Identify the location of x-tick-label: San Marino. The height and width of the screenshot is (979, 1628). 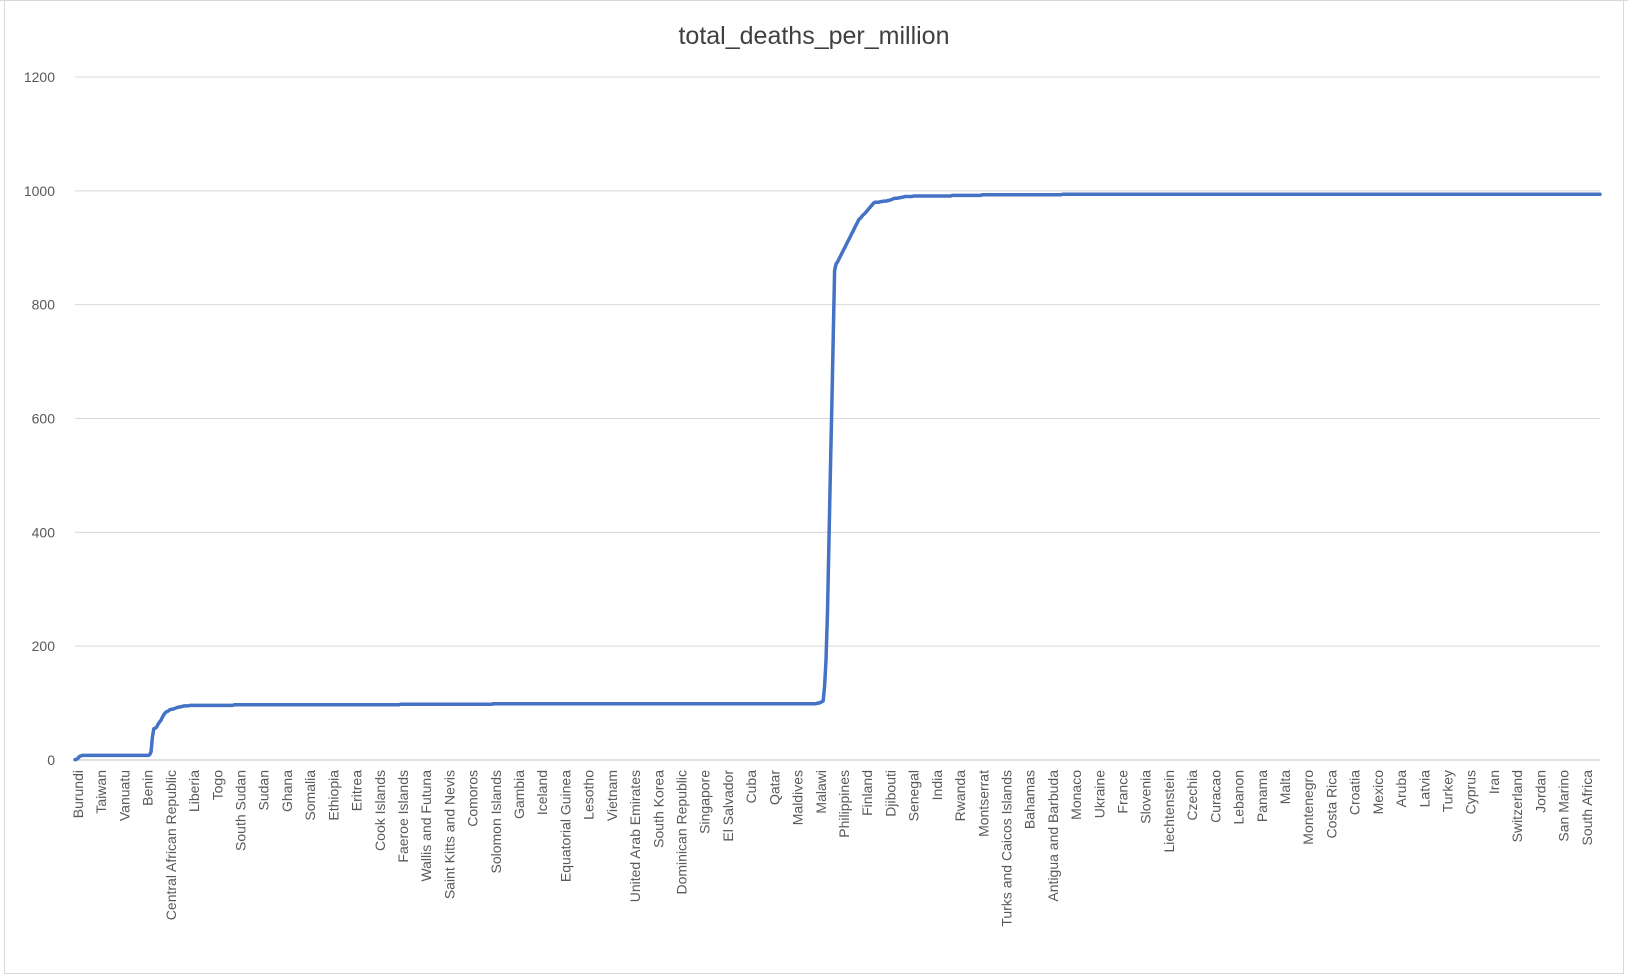
(1564, 806).